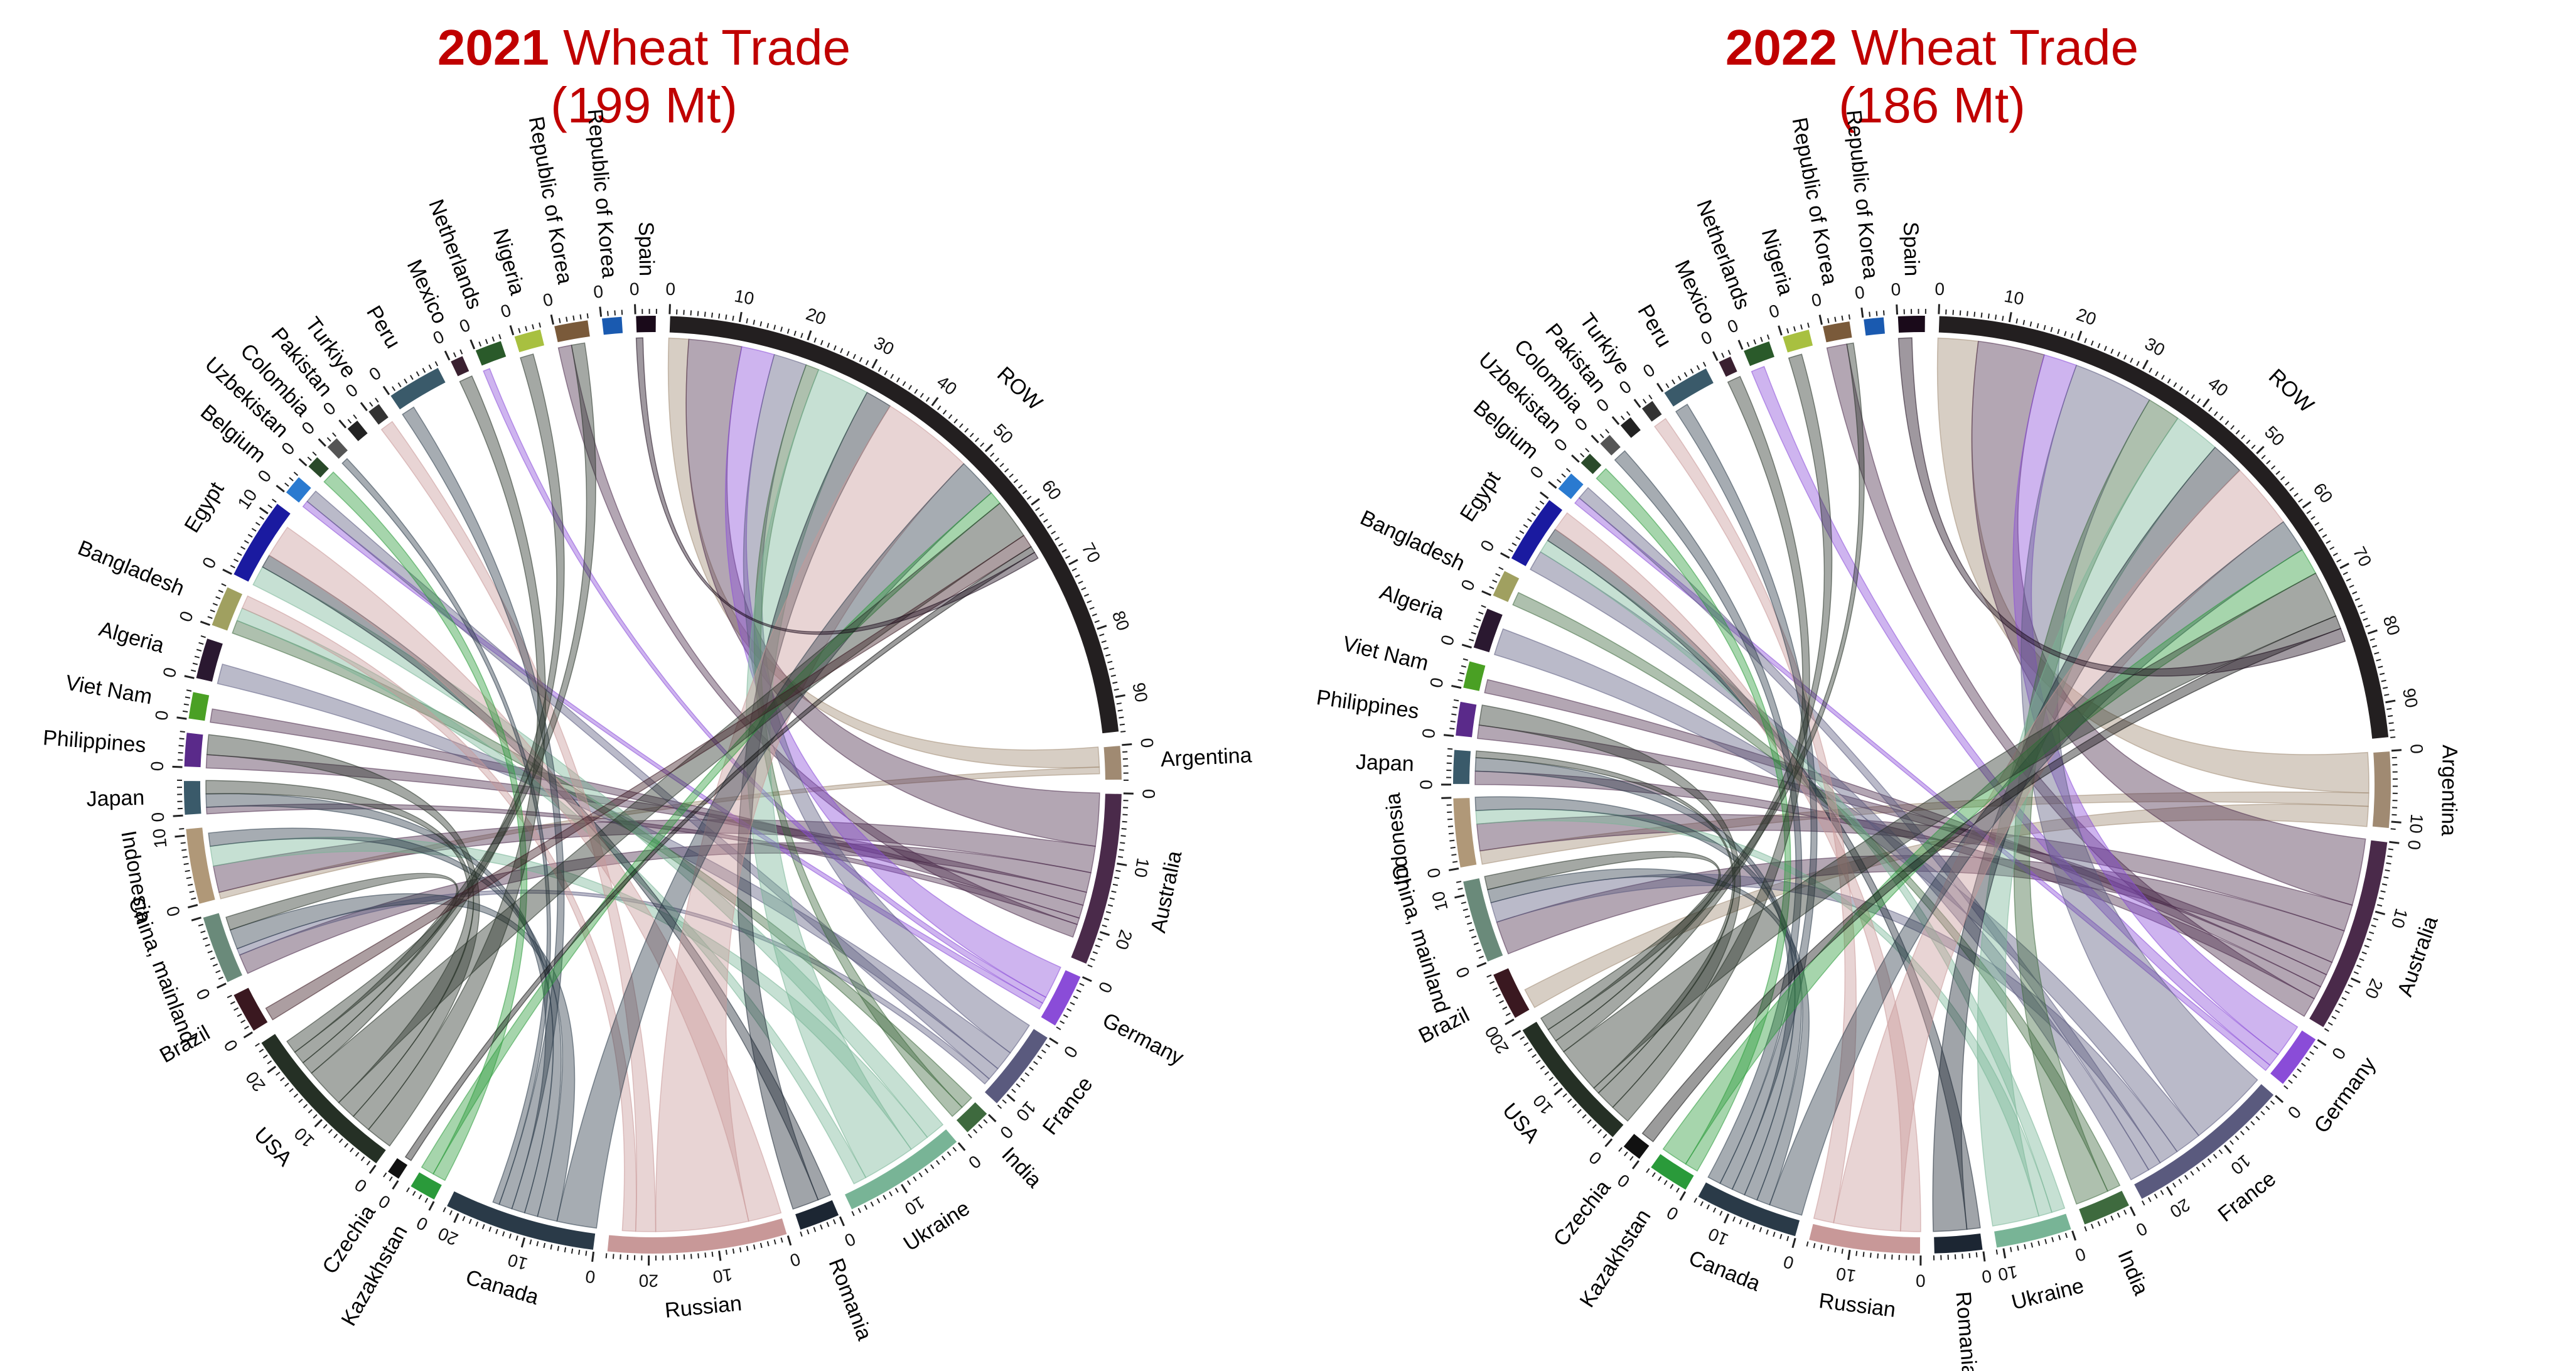 The image size is (2576, 1371). Describe the element at coordinates (1904, 850) in the screenshot. I see `chord-ribbon-australia-to-philippines` at that location.